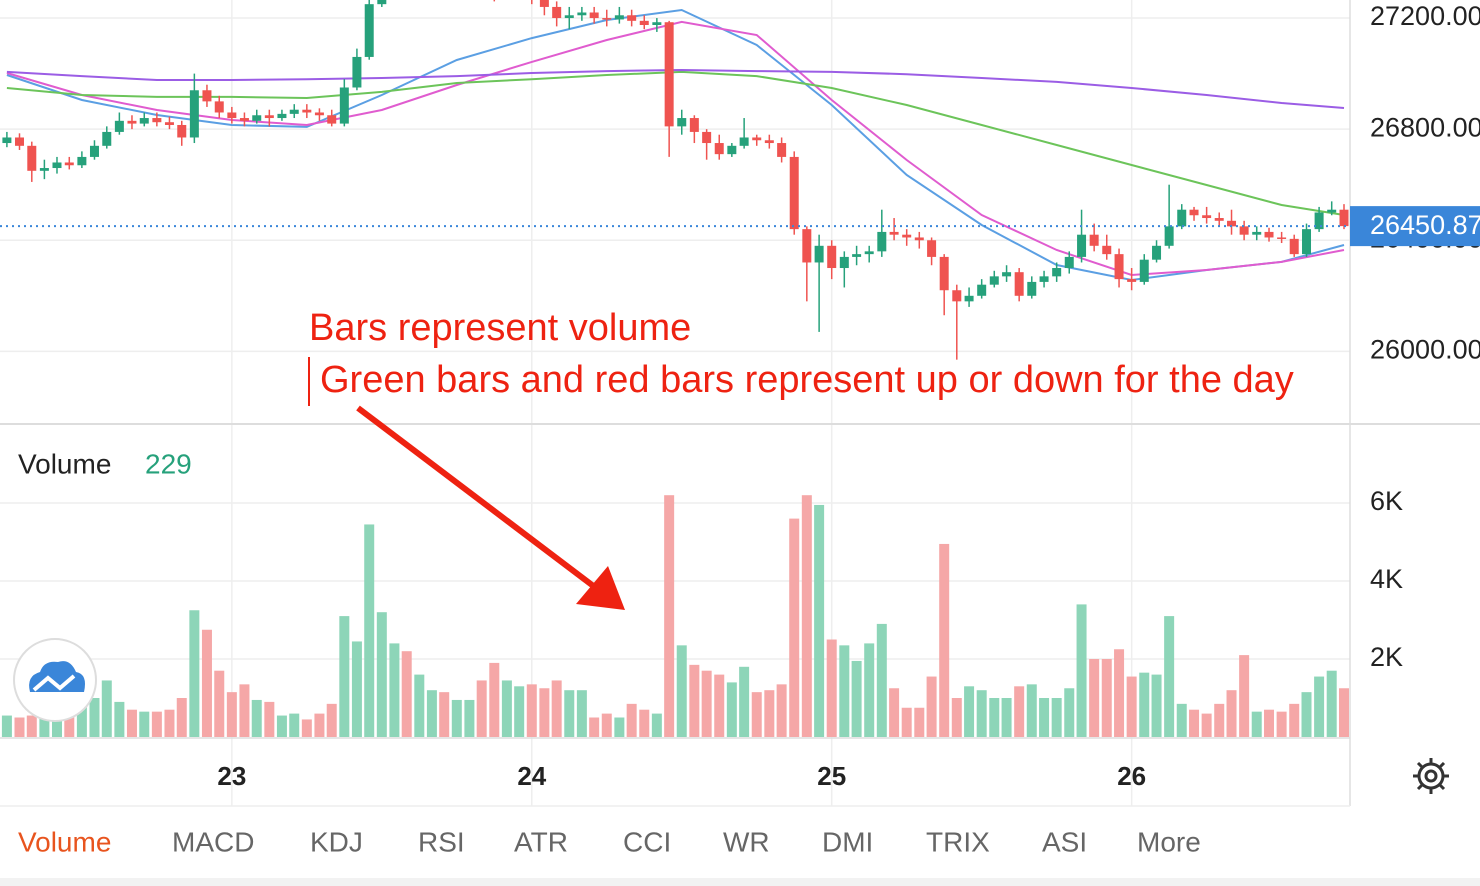 This screenshot has height=886, width=1480. I want to click on gear-hub, so click(1431, 776).